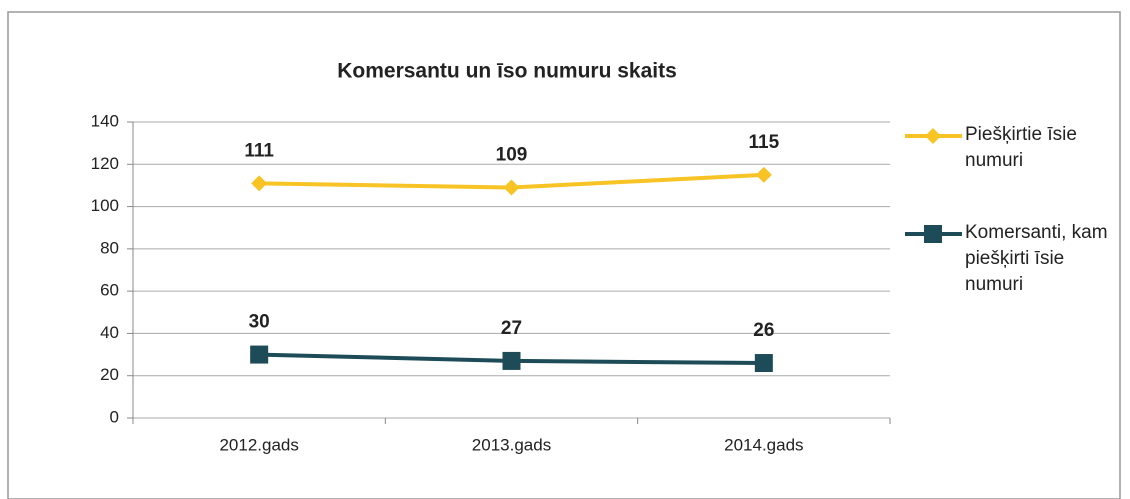  What do you see at coordinates (109, 374) in the screenshot?
I see `y-tick-label: 20` at bounding box center [109, 374].